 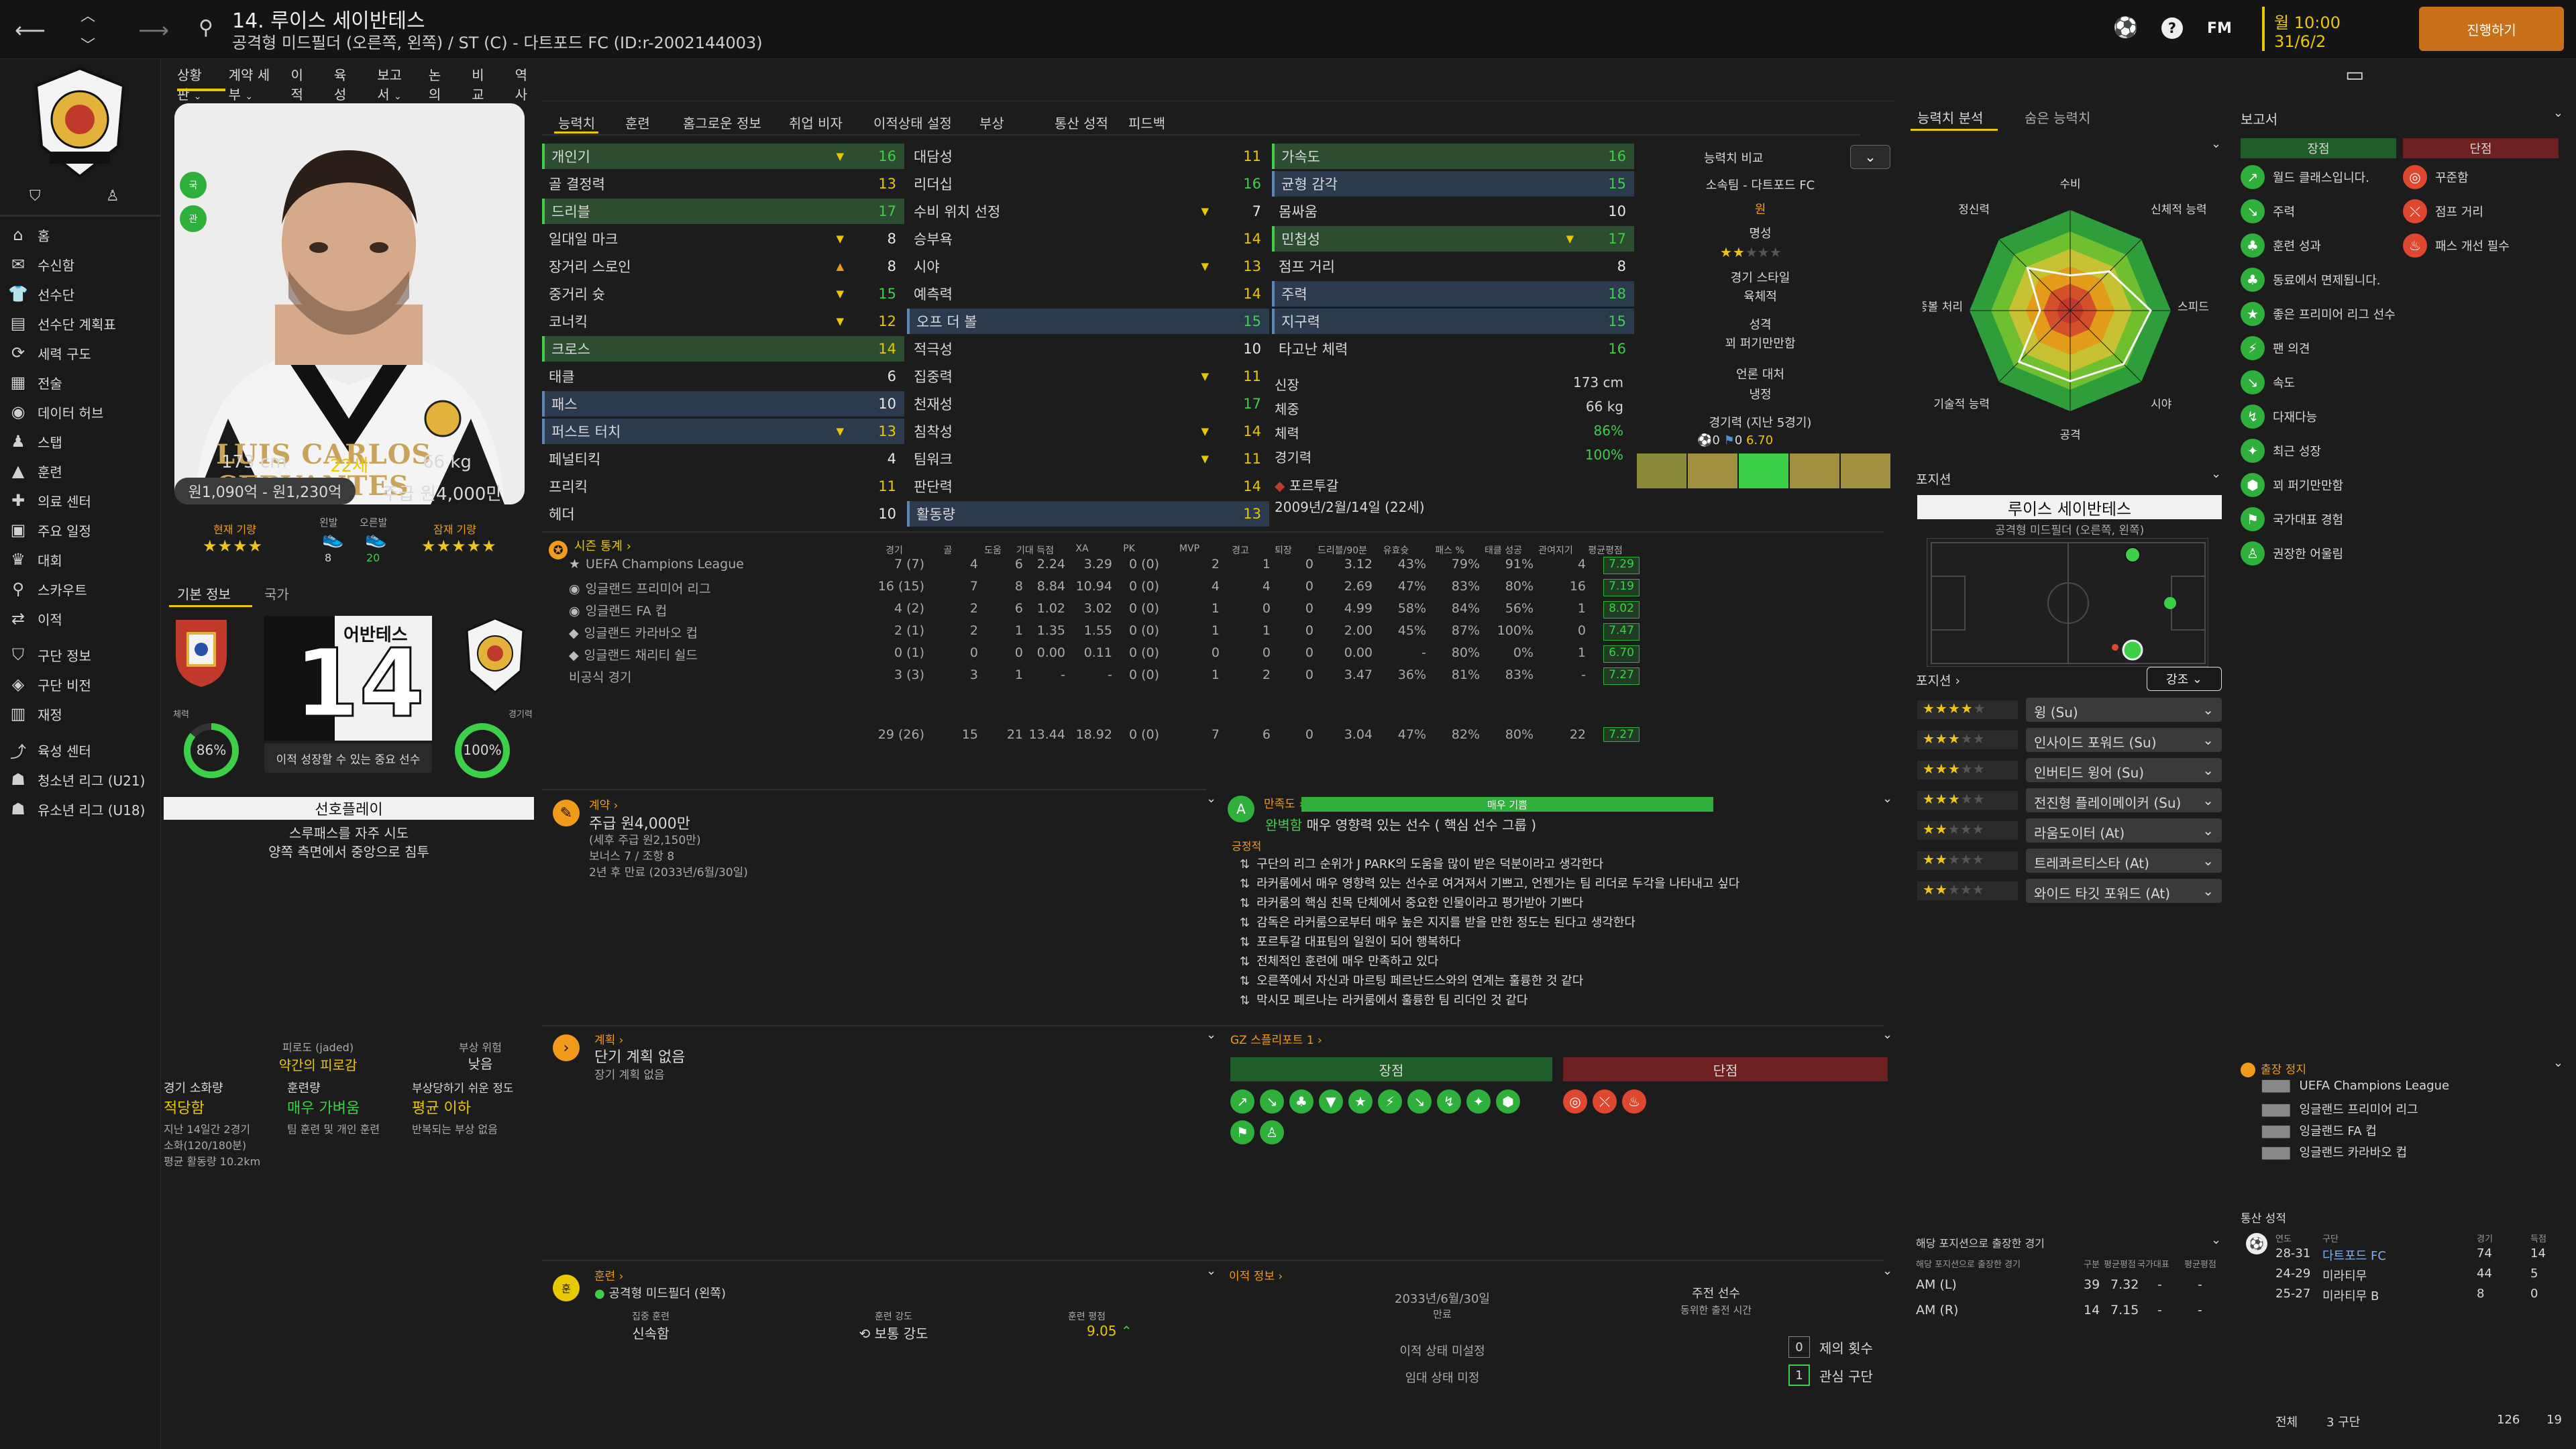 I want to click on scout-strength-icon: ↗, so click(x=1242, y=1101).